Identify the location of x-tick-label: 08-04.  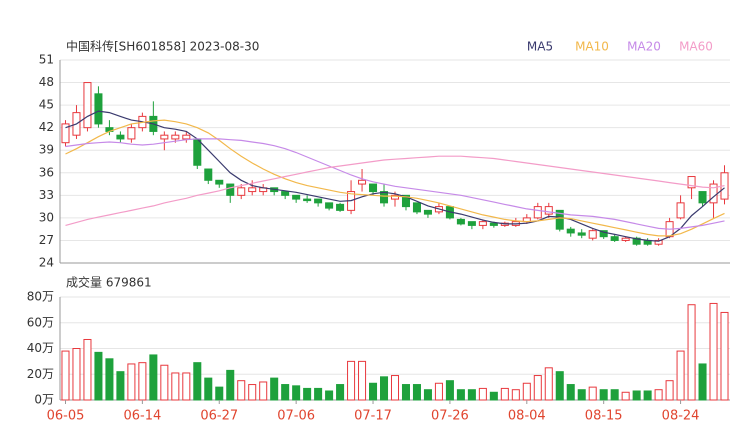
(527, 416).